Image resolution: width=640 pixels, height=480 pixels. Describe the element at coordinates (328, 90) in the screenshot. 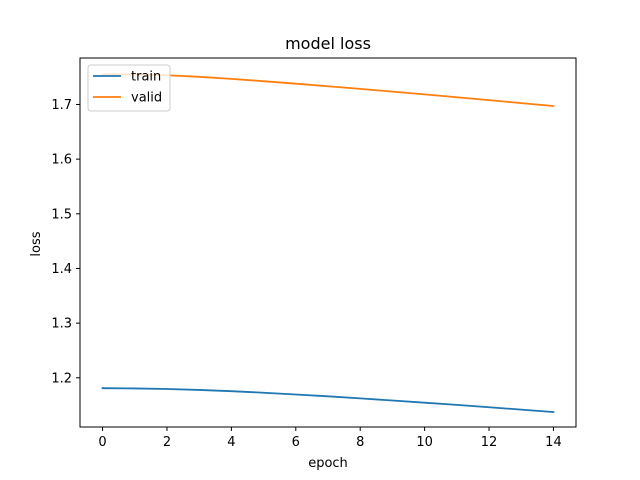

I see `series-line-valid` at that location.